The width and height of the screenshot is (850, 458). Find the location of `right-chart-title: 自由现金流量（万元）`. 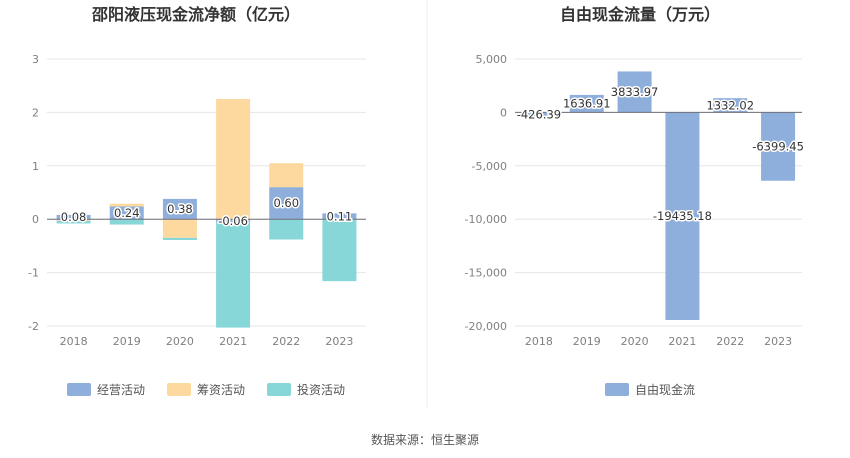

right-chart-title: 自由现金流量（万元） is located at coordinates (640, 14).